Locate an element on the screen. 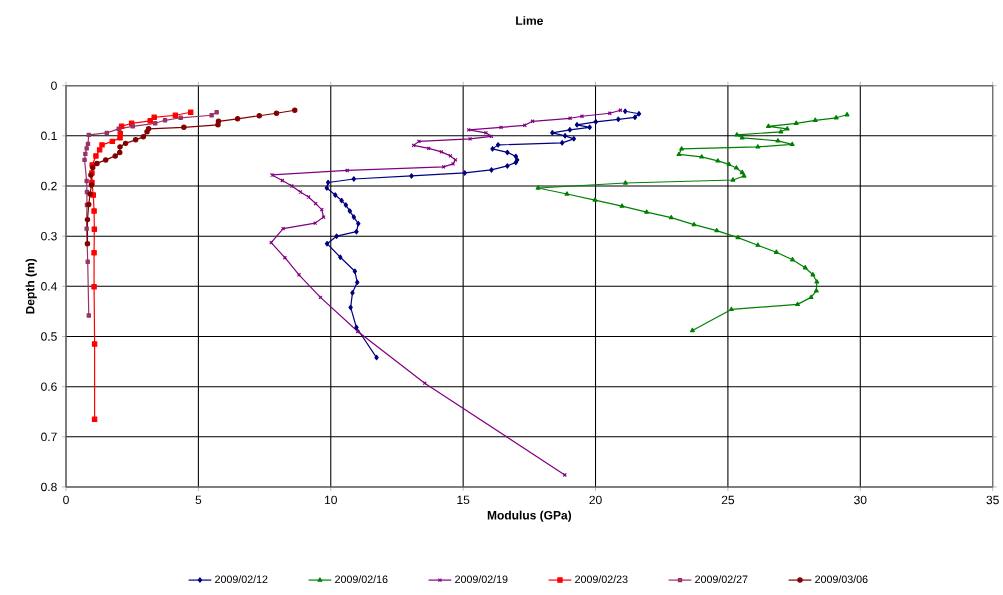  y-tick-label: 0.3 is located at coordinates (49, 236).